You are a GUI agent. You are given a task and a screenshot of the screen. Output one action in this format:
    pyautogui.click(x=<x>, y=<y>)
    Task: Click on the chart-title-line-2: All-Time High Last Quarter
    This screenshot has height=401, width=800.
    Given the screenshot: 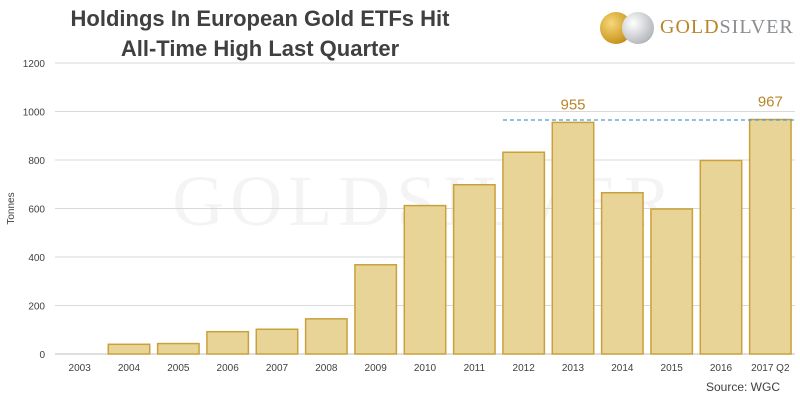 What is the action you would take?
    pyautogui.click(x=260, y=48)
    